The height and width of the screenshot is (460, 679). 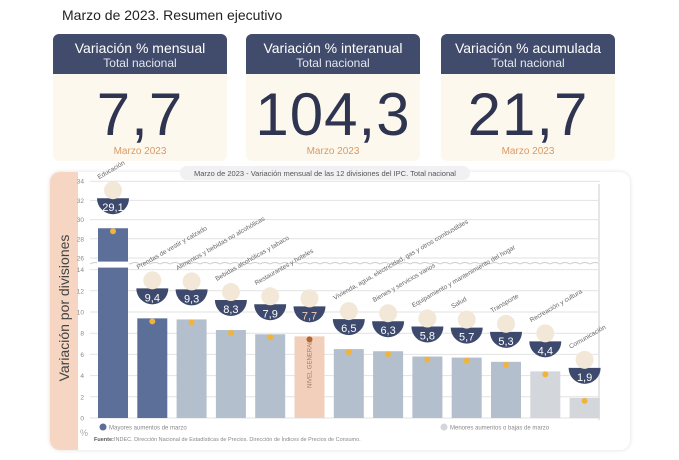 I want to click on value-label: 1,9, so click(x=584, y=378).